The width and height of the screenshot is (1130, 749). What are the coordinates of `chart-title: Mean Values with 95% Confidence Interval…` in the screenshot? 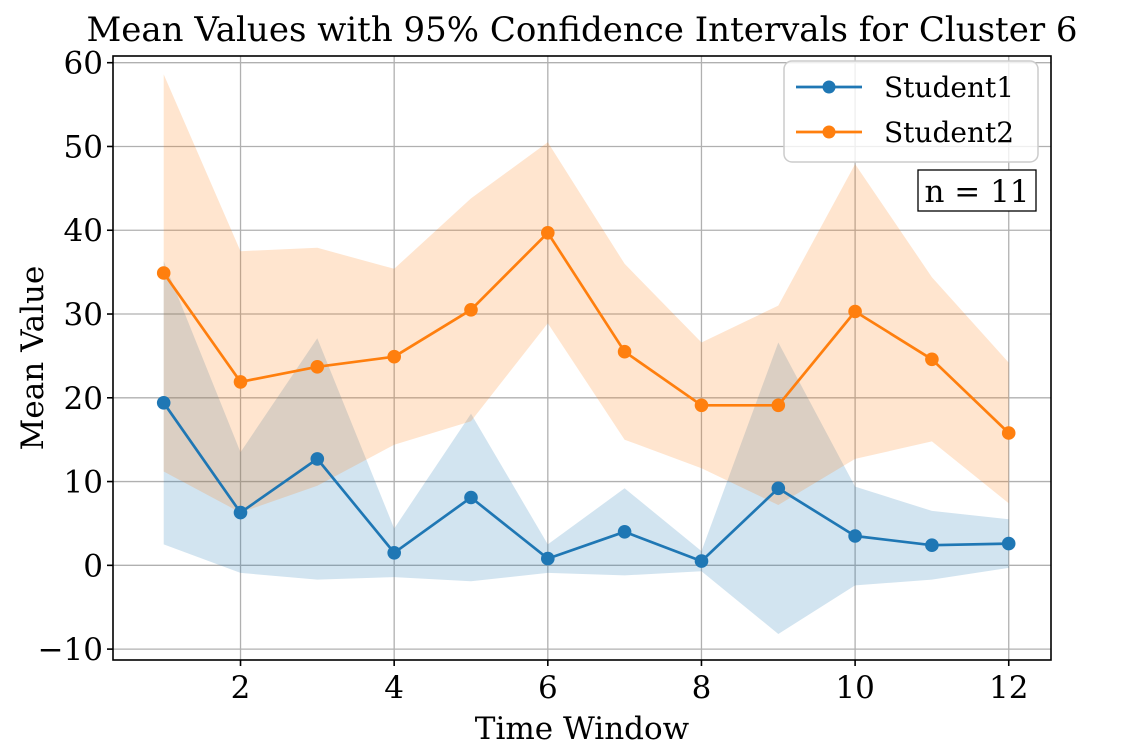 It's located at (581, 30).